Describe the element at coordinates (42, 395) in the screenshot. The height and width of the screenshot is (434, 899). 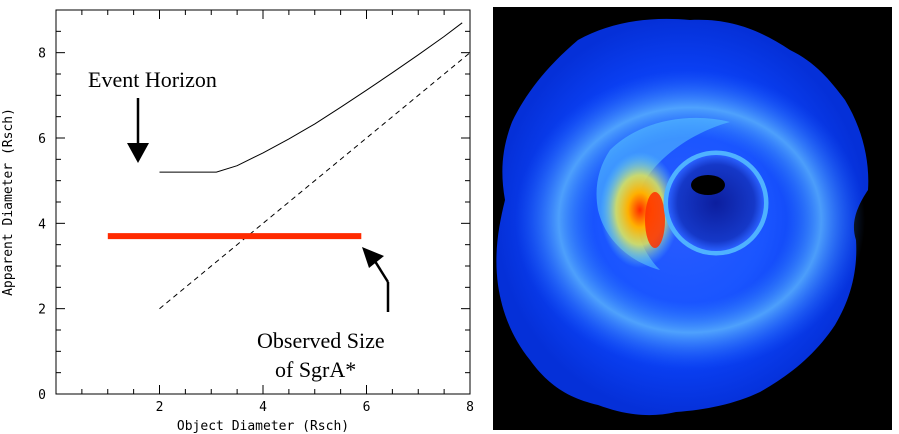
I see `y-tick-label: 0` at that location.